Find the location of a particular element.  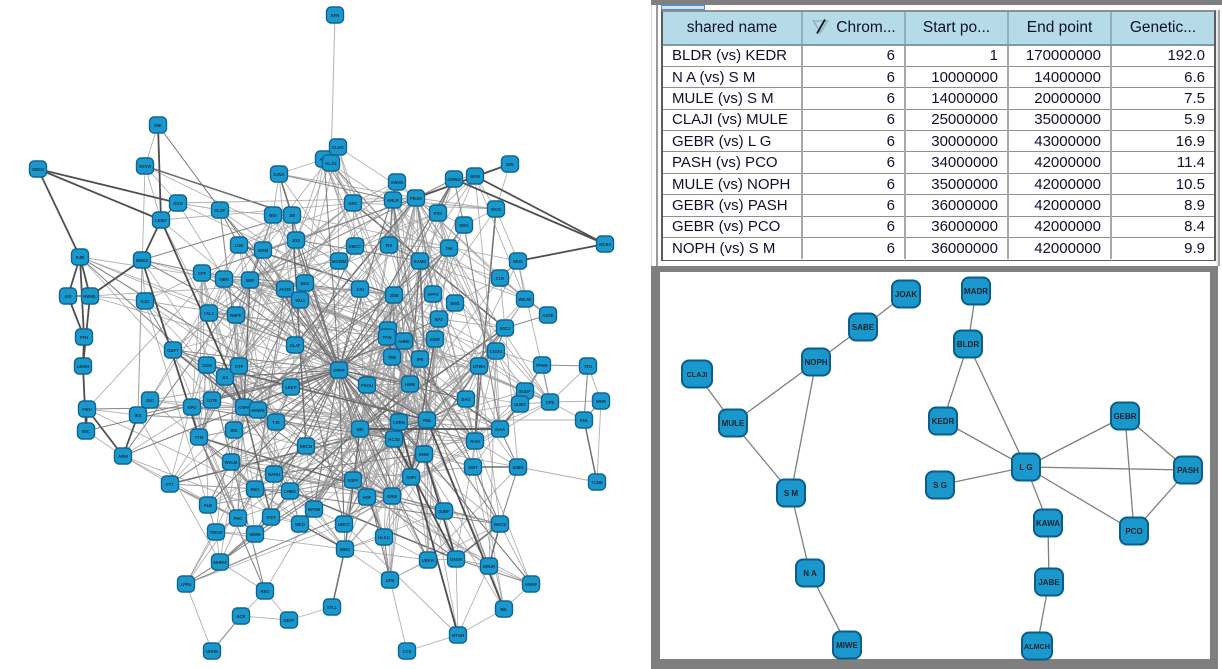

svg-text: MTGR is located at coordinates (458, 635).